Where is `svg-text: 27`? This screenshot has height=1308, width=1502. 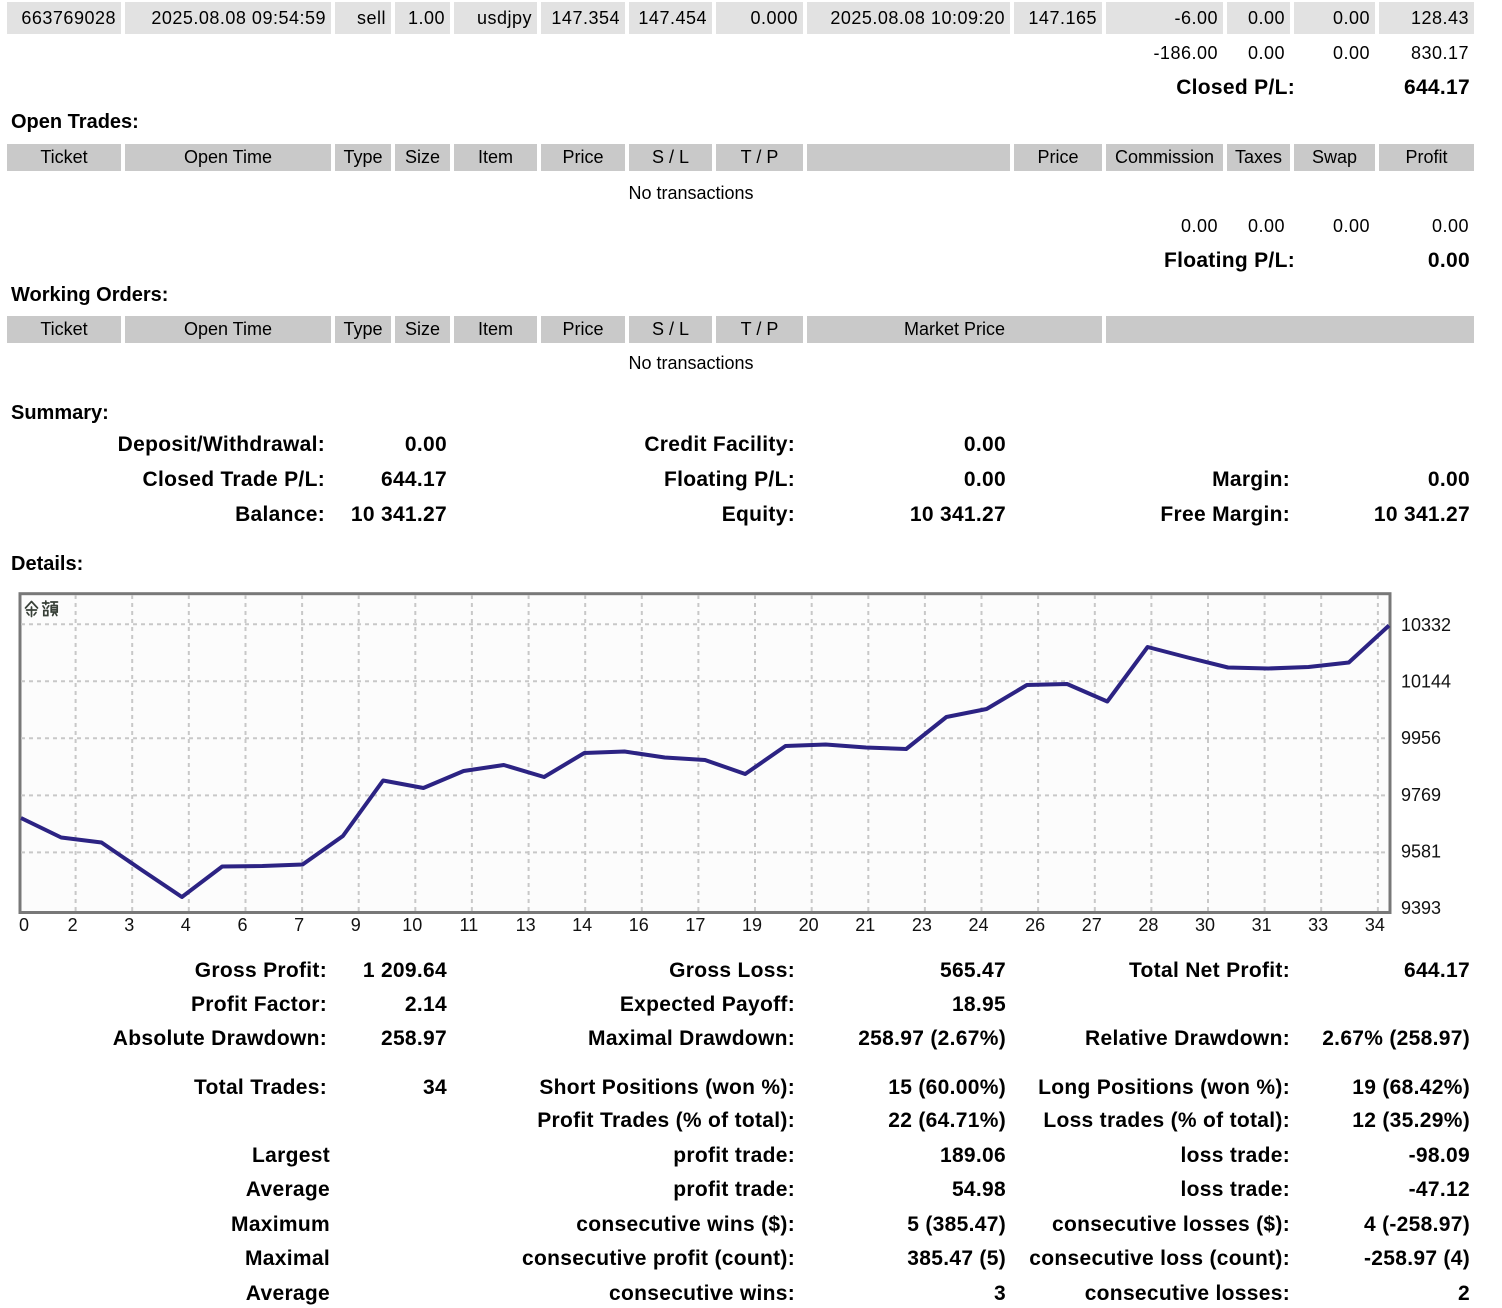 svg-text: 27 is located at coordinates (1092, 925).